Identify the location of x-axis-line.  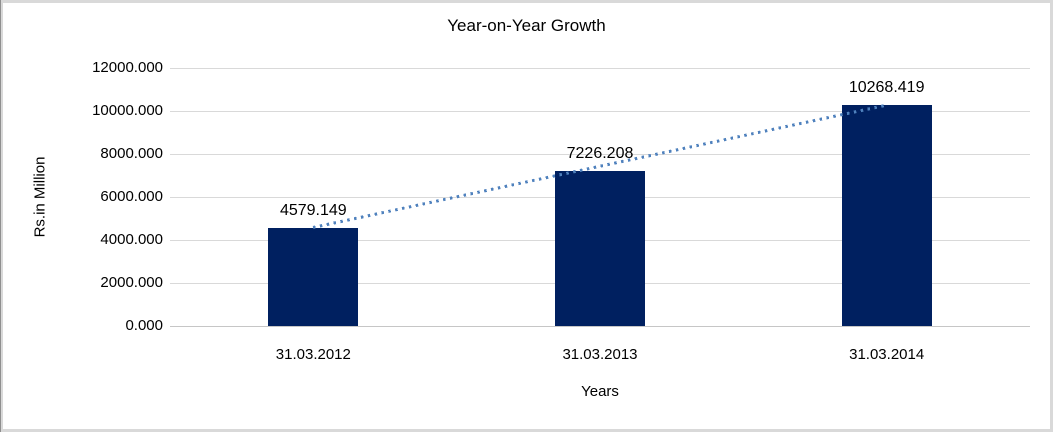
(600, 326).